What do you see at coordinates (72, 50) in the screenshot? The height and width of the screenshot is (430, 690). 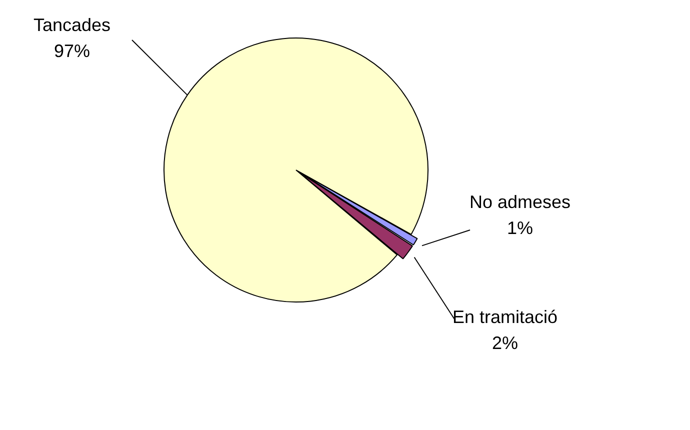 I see `data-label: 97%` at bounding box center [72, 50].